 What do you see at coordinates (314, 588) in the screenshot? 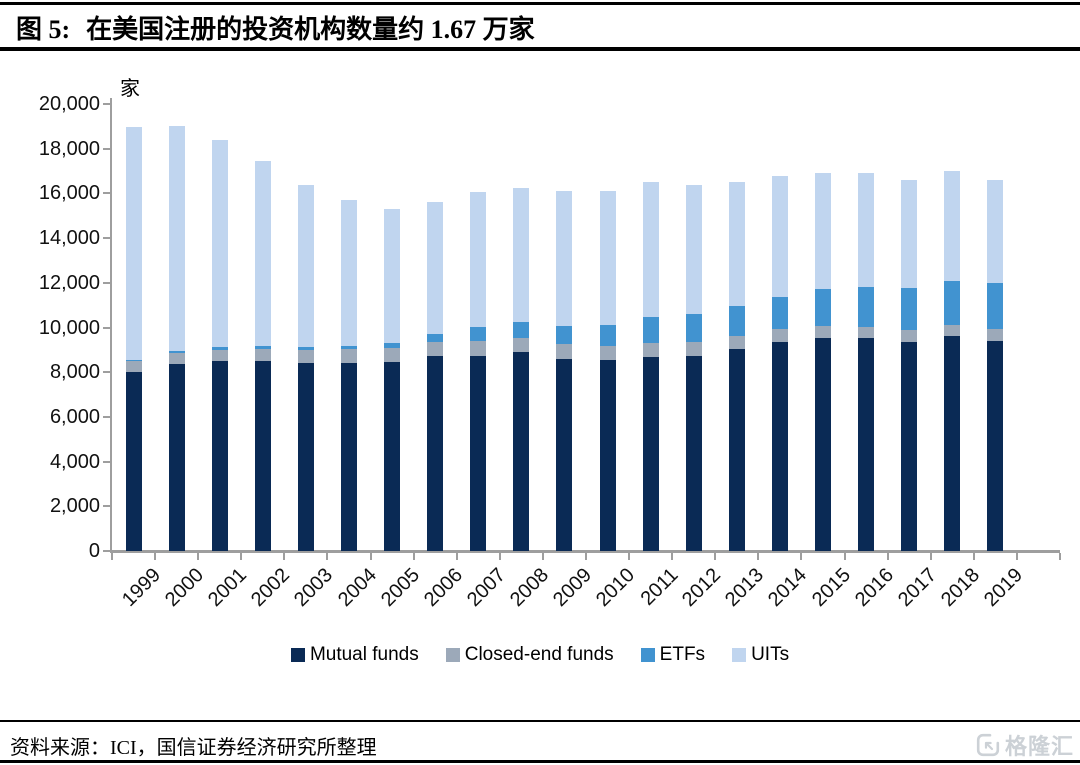
I see `x-axis-label-2003: 2003` at bounding box center [314, 588].